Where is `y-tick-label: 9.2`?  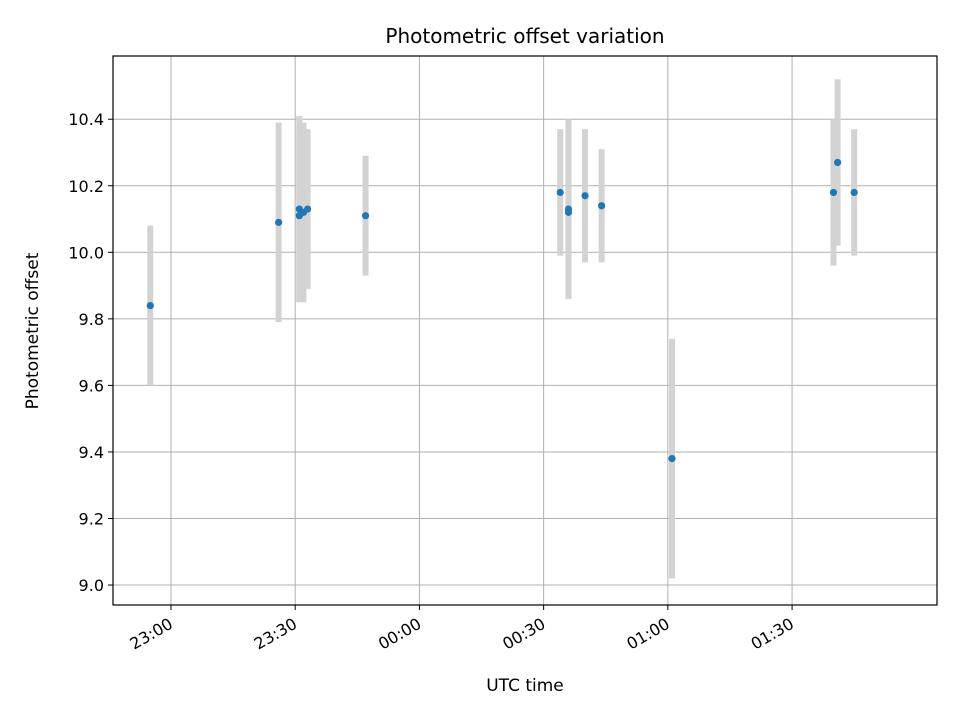 y-tick-label: 9.2 is located at coordinates (91, 518).